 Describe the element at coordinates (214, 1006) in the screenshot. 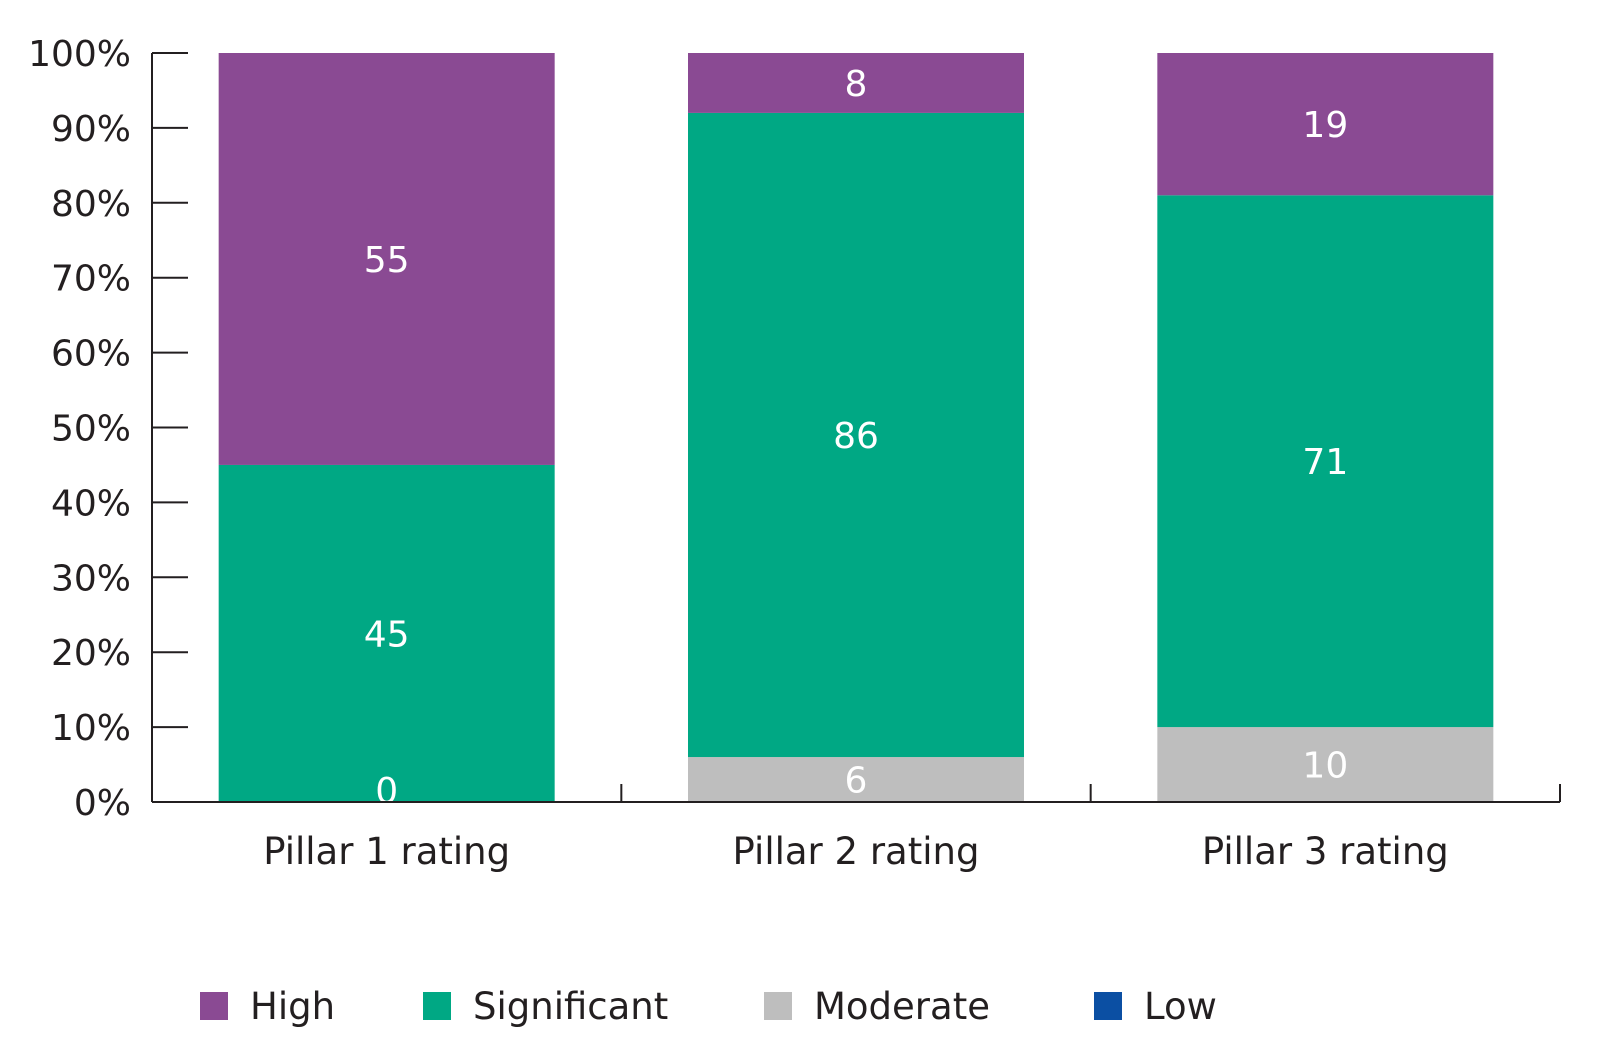

I see `legend-swatch-high` at that location.